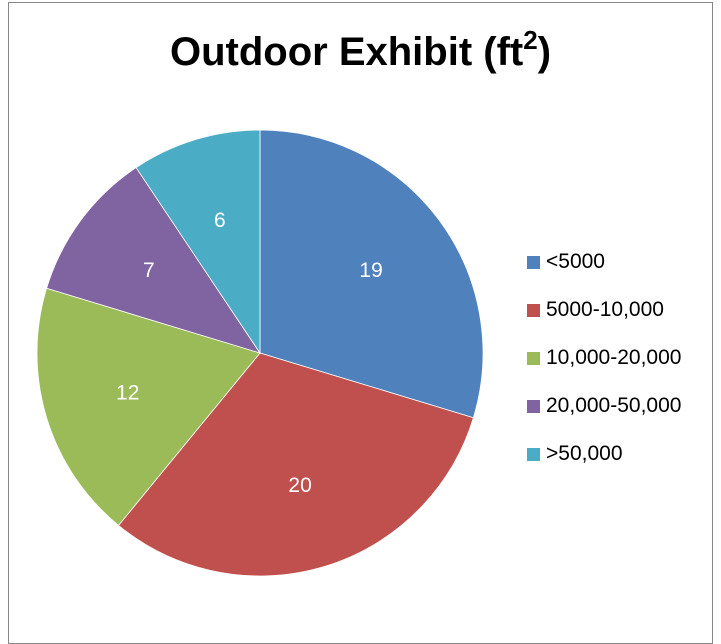 Image resolution: width=721 pixels, height=644 pixels. I want to click on pie-data-label-0: 19, so click(370, 270).